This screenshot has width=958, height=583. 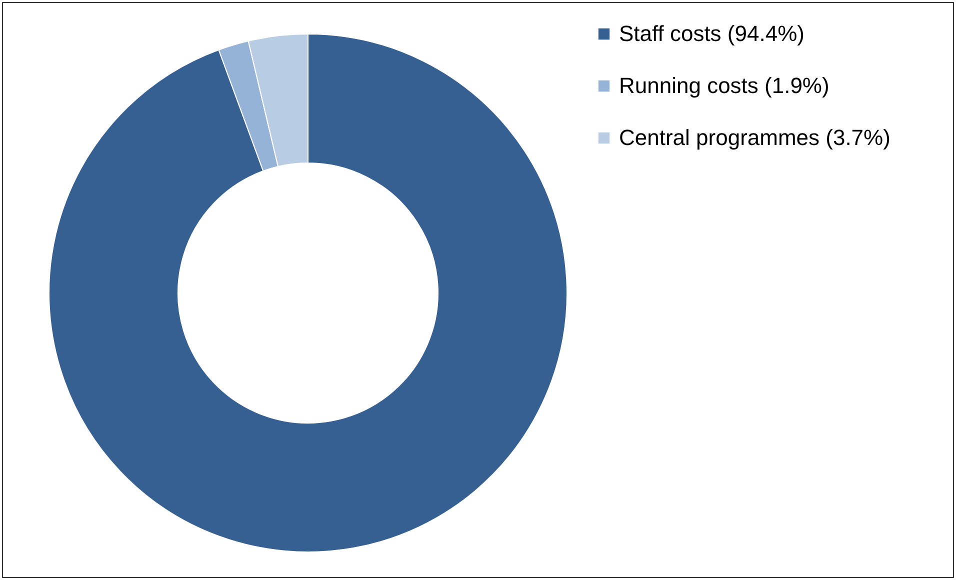 I want to click on legend-label: Staff costs (94.4%), so click(x=711, y=33).